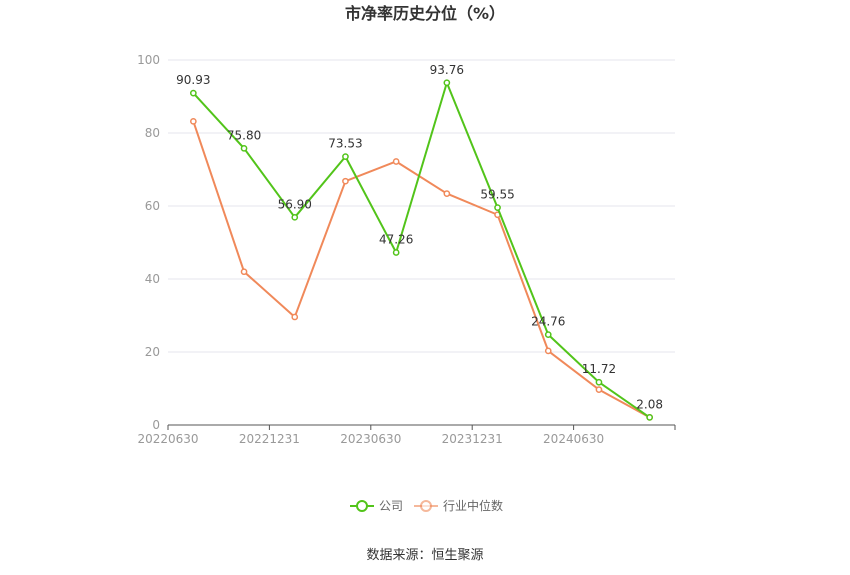  Describe the element at coordinates (295, 204) in the screenshot. I see `data-label: 56.90` at that location.